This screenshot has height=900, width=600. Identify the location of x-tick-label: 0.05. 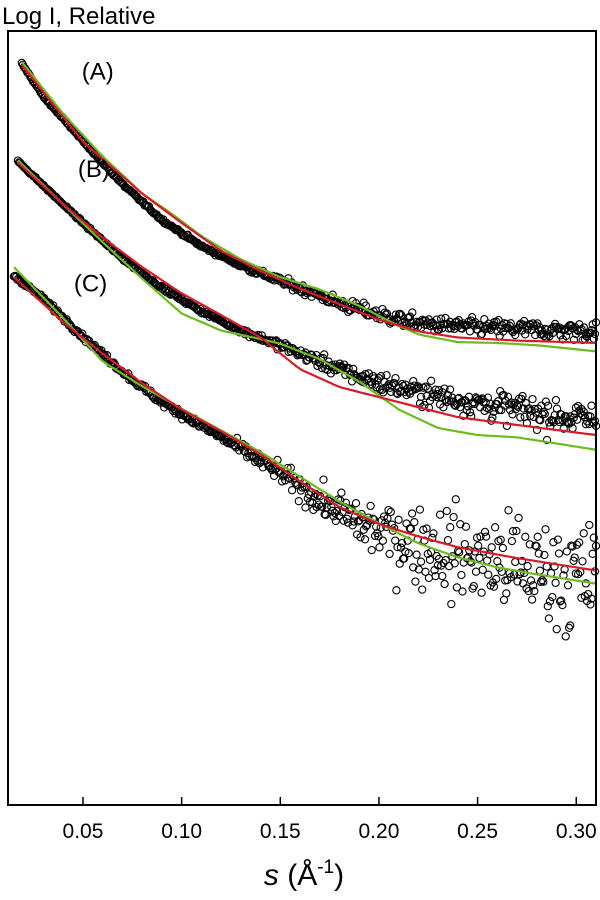
(83, 831).